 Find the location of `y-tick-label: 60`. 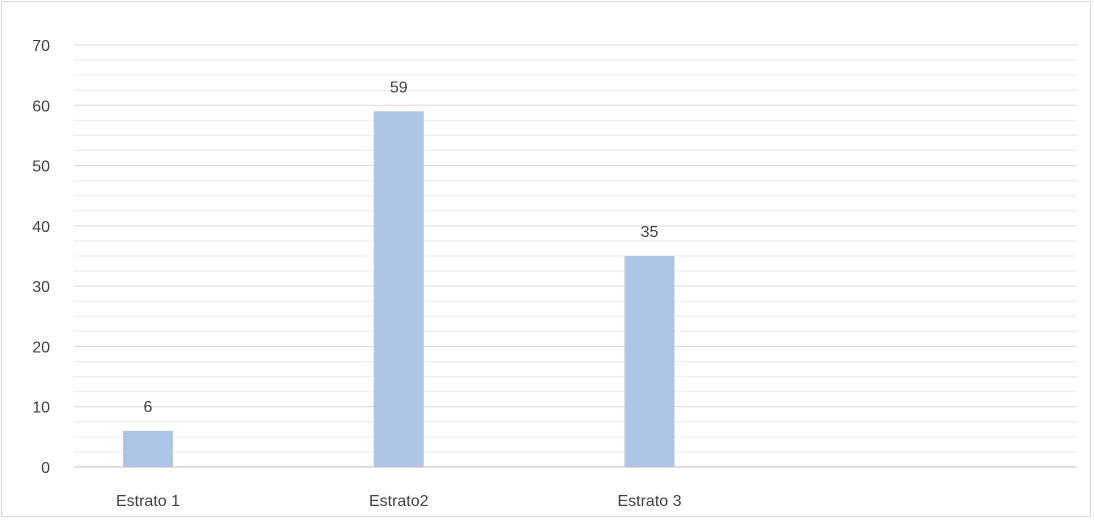

y-tick-label: 60 is located at coordinates (41, 106).